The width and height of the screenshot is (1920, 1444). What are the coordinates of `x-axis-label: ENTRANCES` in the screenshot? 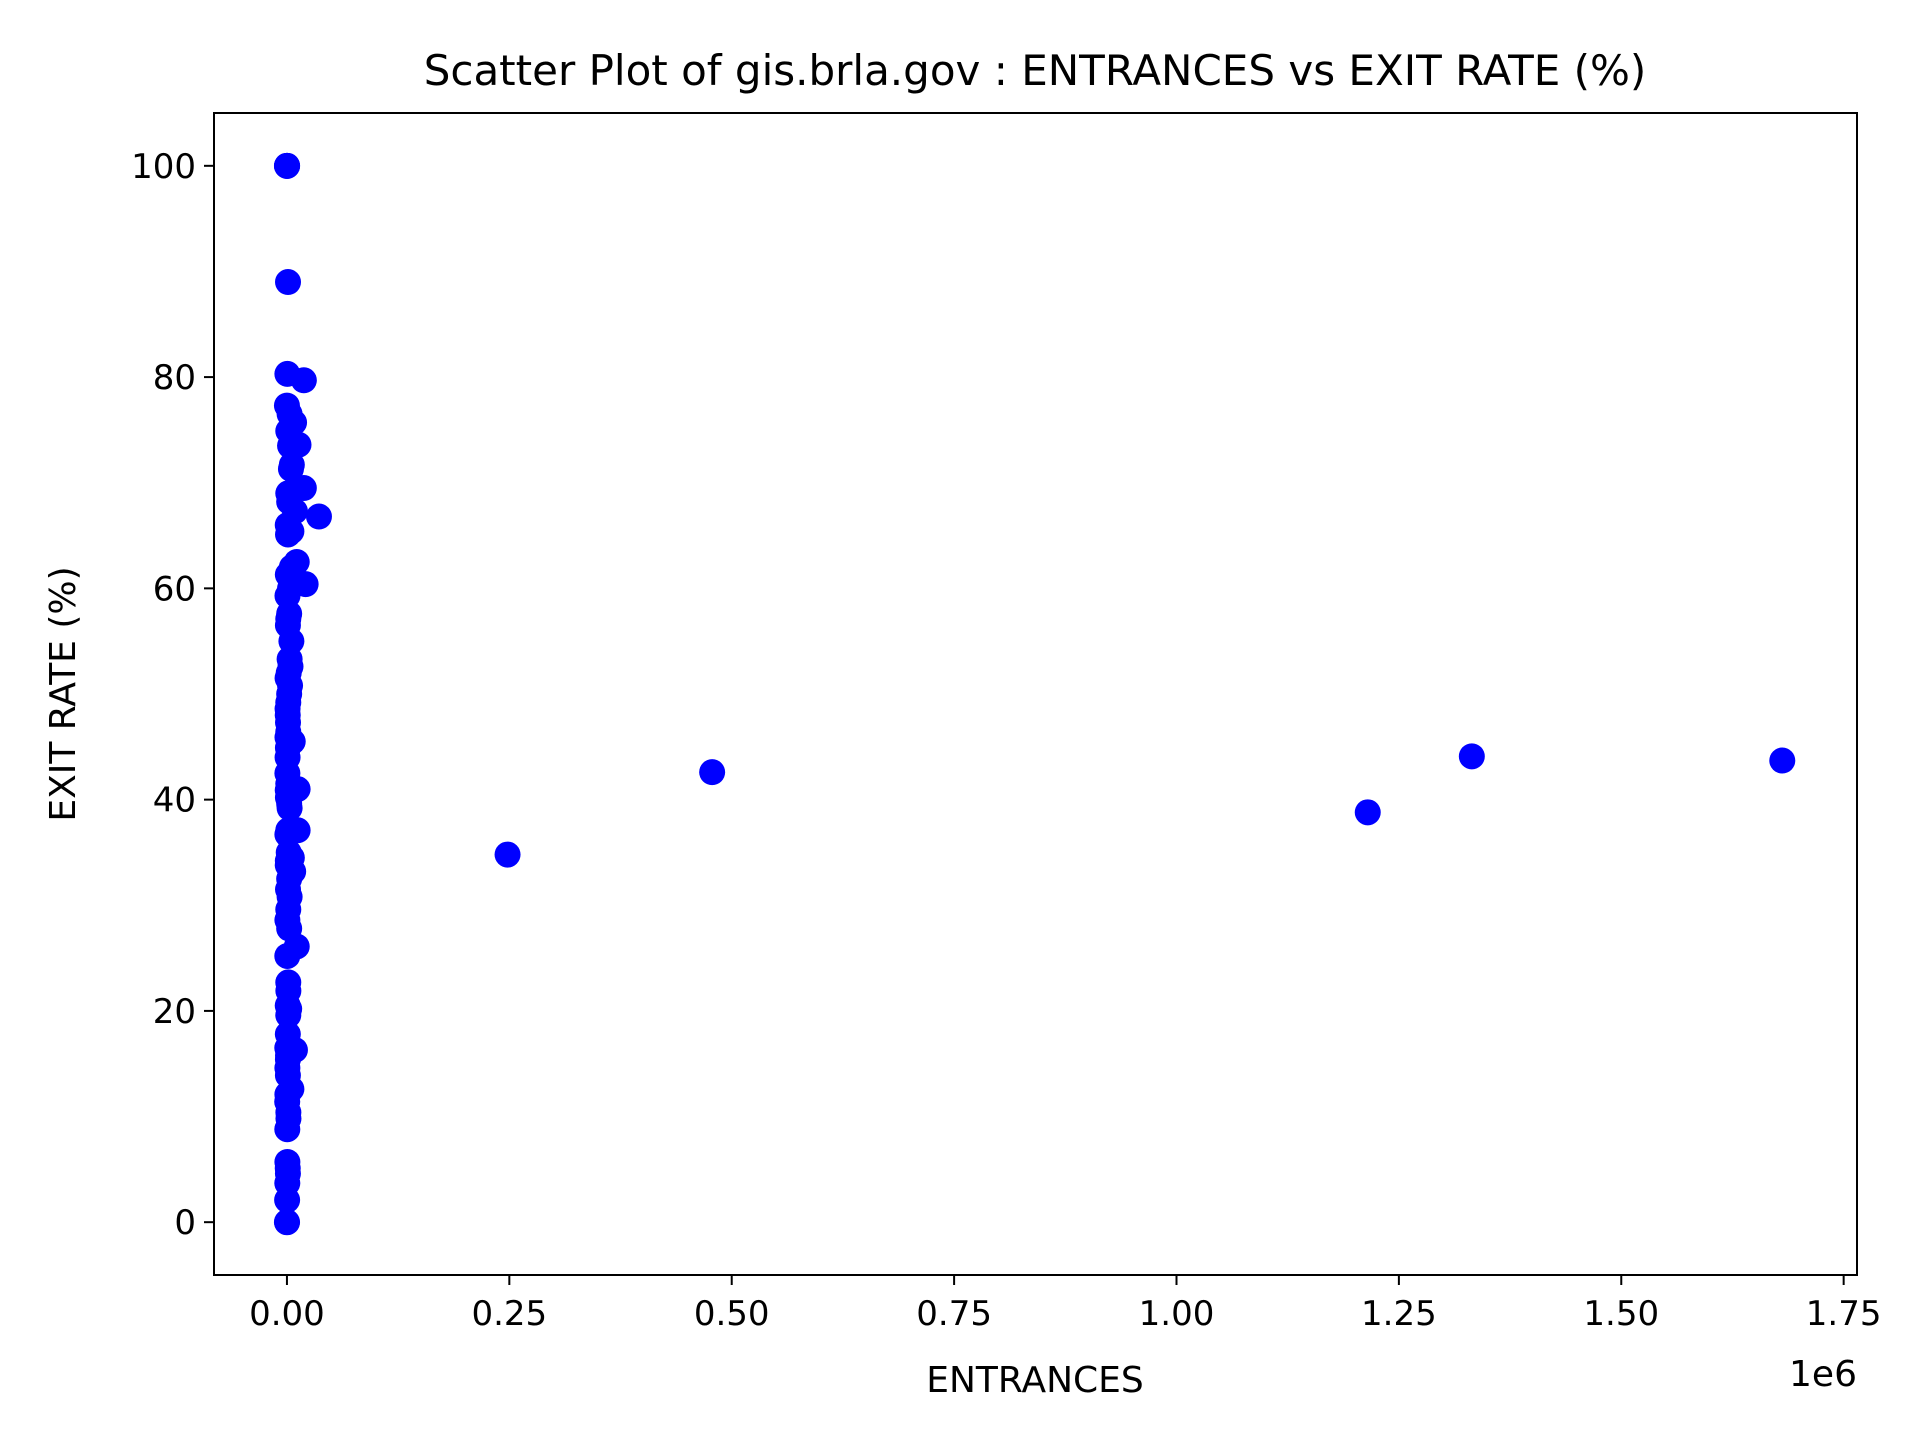 It's located at (1035, 1380).